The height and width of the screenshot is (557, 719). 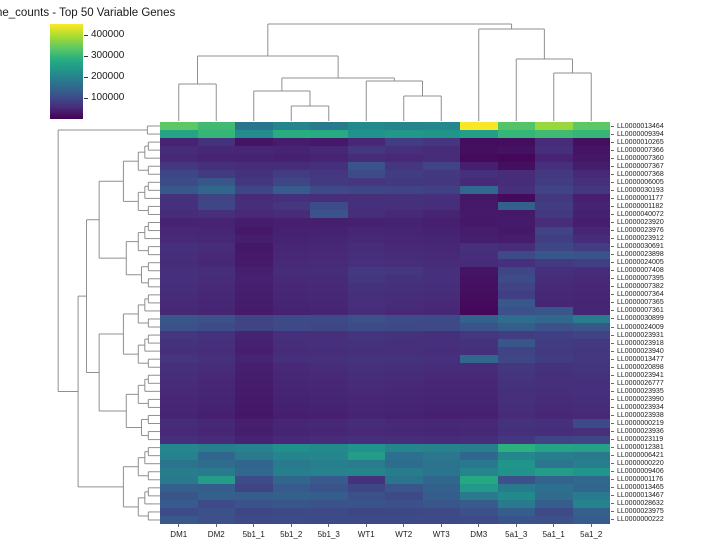 I want to click on column-label: DM2, so click(x=217, y=531).